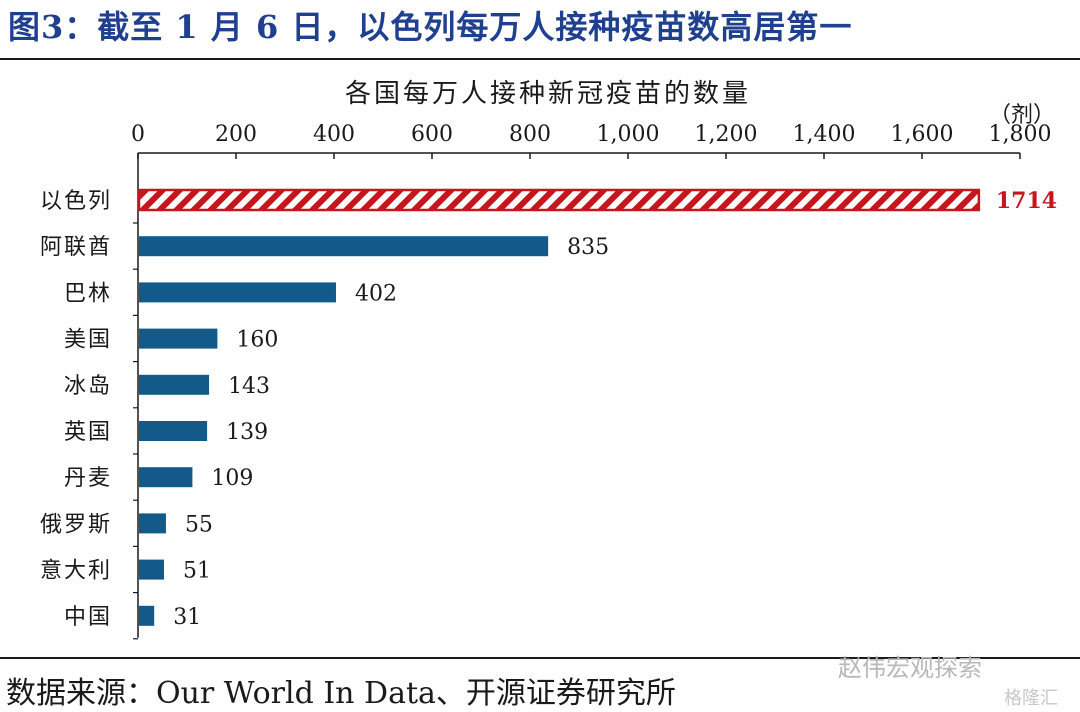  I want to click on watermark: 赵伟宏观探索, so click(910, 668).